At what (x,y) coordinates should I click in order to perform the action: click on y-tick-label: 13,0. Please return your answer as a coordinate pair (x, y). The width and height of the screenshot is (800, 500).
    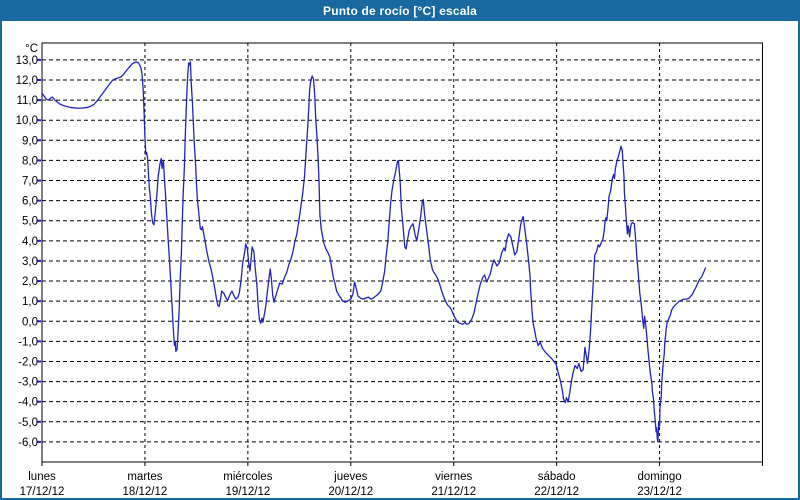
    Looking at the image, I should click on (27, 61).